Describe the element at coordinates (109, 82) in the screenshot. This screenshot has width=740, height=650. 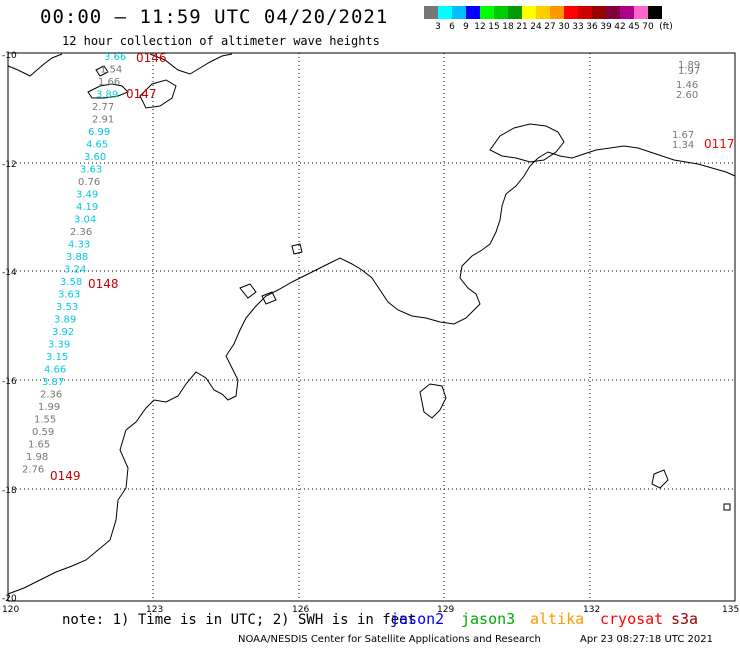
I see `track-value: 1.66` at that location.